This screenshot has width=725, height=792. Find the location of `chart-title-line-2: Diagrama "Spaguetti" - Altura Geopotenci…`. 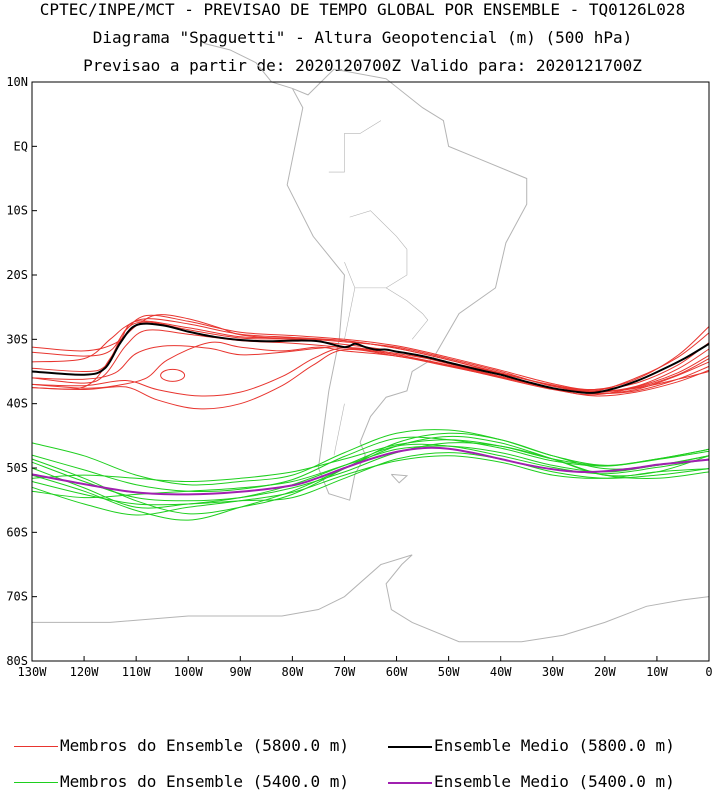

chart-title-line-2: Diagrama "Spaguetti" - Altura Geopotenci… is located at coordinates (362, 37).